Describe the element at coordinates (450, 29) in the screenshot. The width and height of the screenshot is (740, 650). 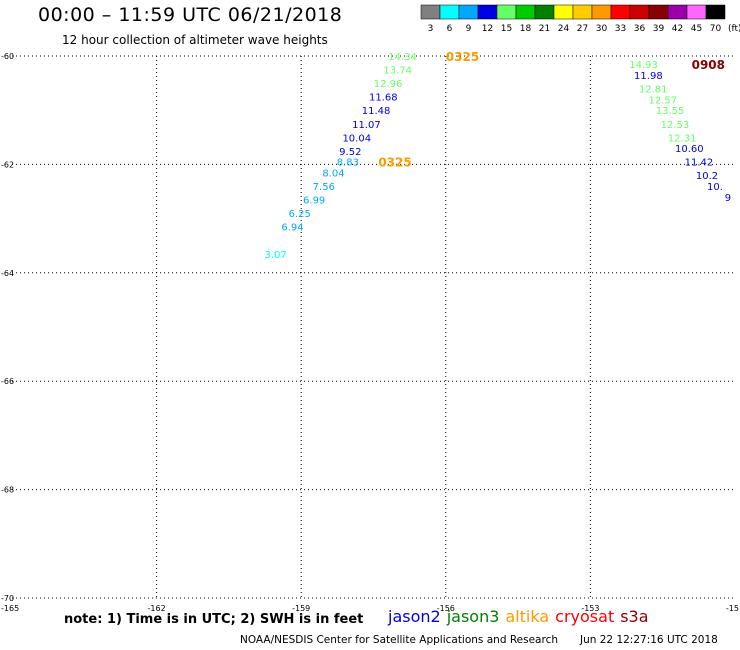
I see `color-scale-label: 6` at that location.